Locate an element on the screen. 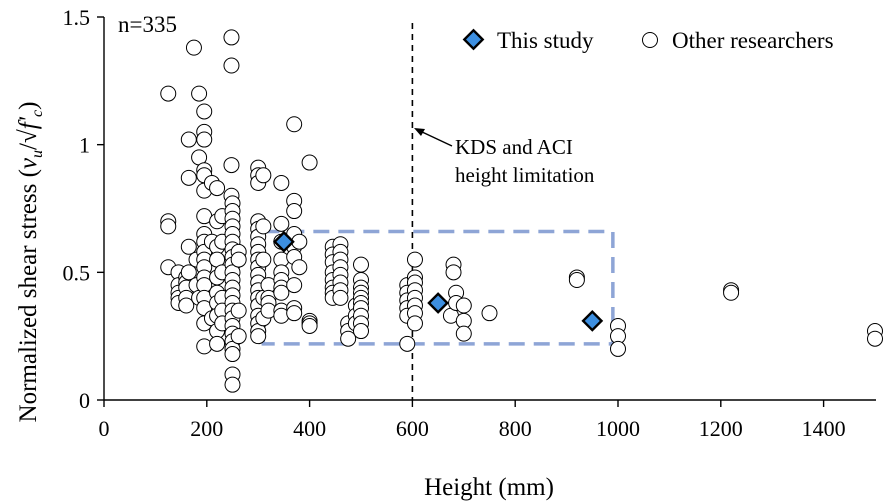 This screenshot has height=502, width=890. x-tick-label: 1400 is located at coordinates (824, 428).